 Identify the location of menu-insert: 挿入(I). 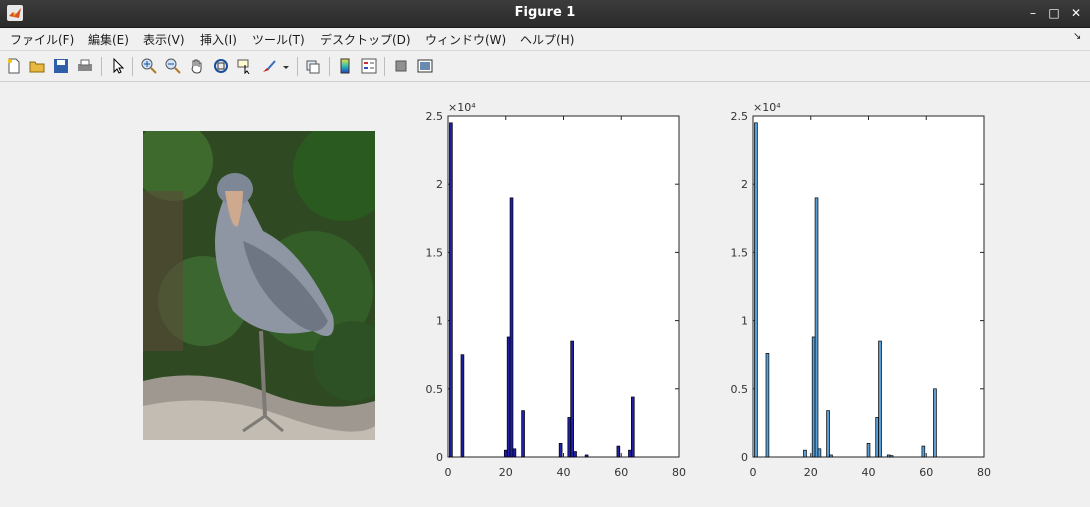
(218, 40).